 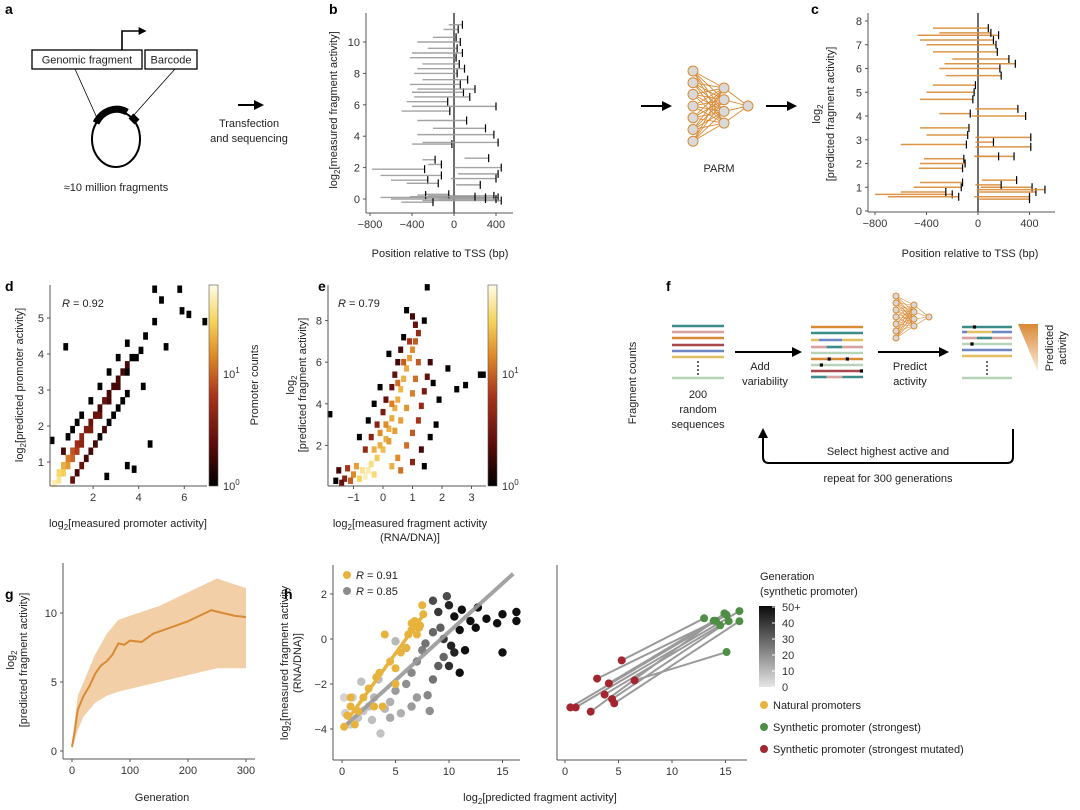 What do you see at coordinates (697, 410) in the screenshot?
I see `f-start-line2: random` at bounding box center [697, 410].